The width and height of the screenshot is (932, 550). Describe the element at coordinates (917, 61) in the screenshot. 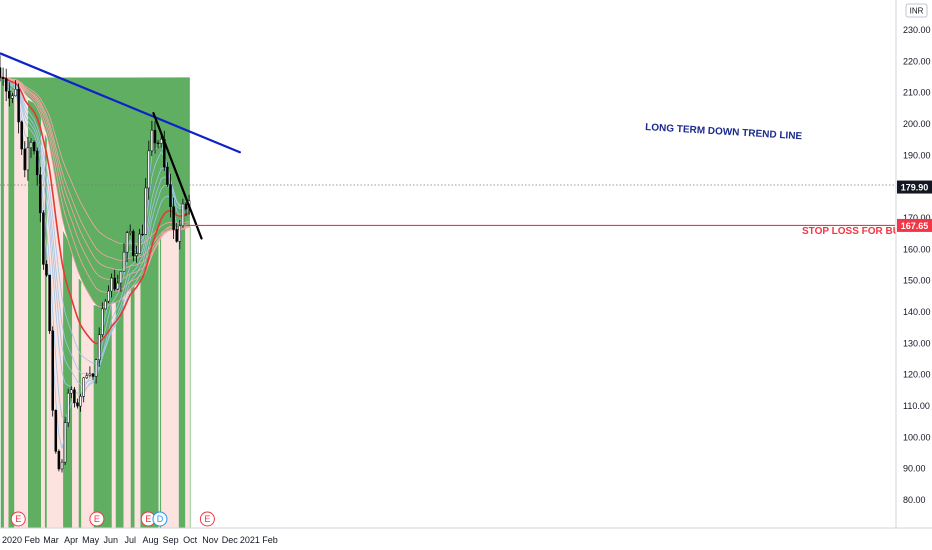

I see `price-tick-label: 220.00` at that location.